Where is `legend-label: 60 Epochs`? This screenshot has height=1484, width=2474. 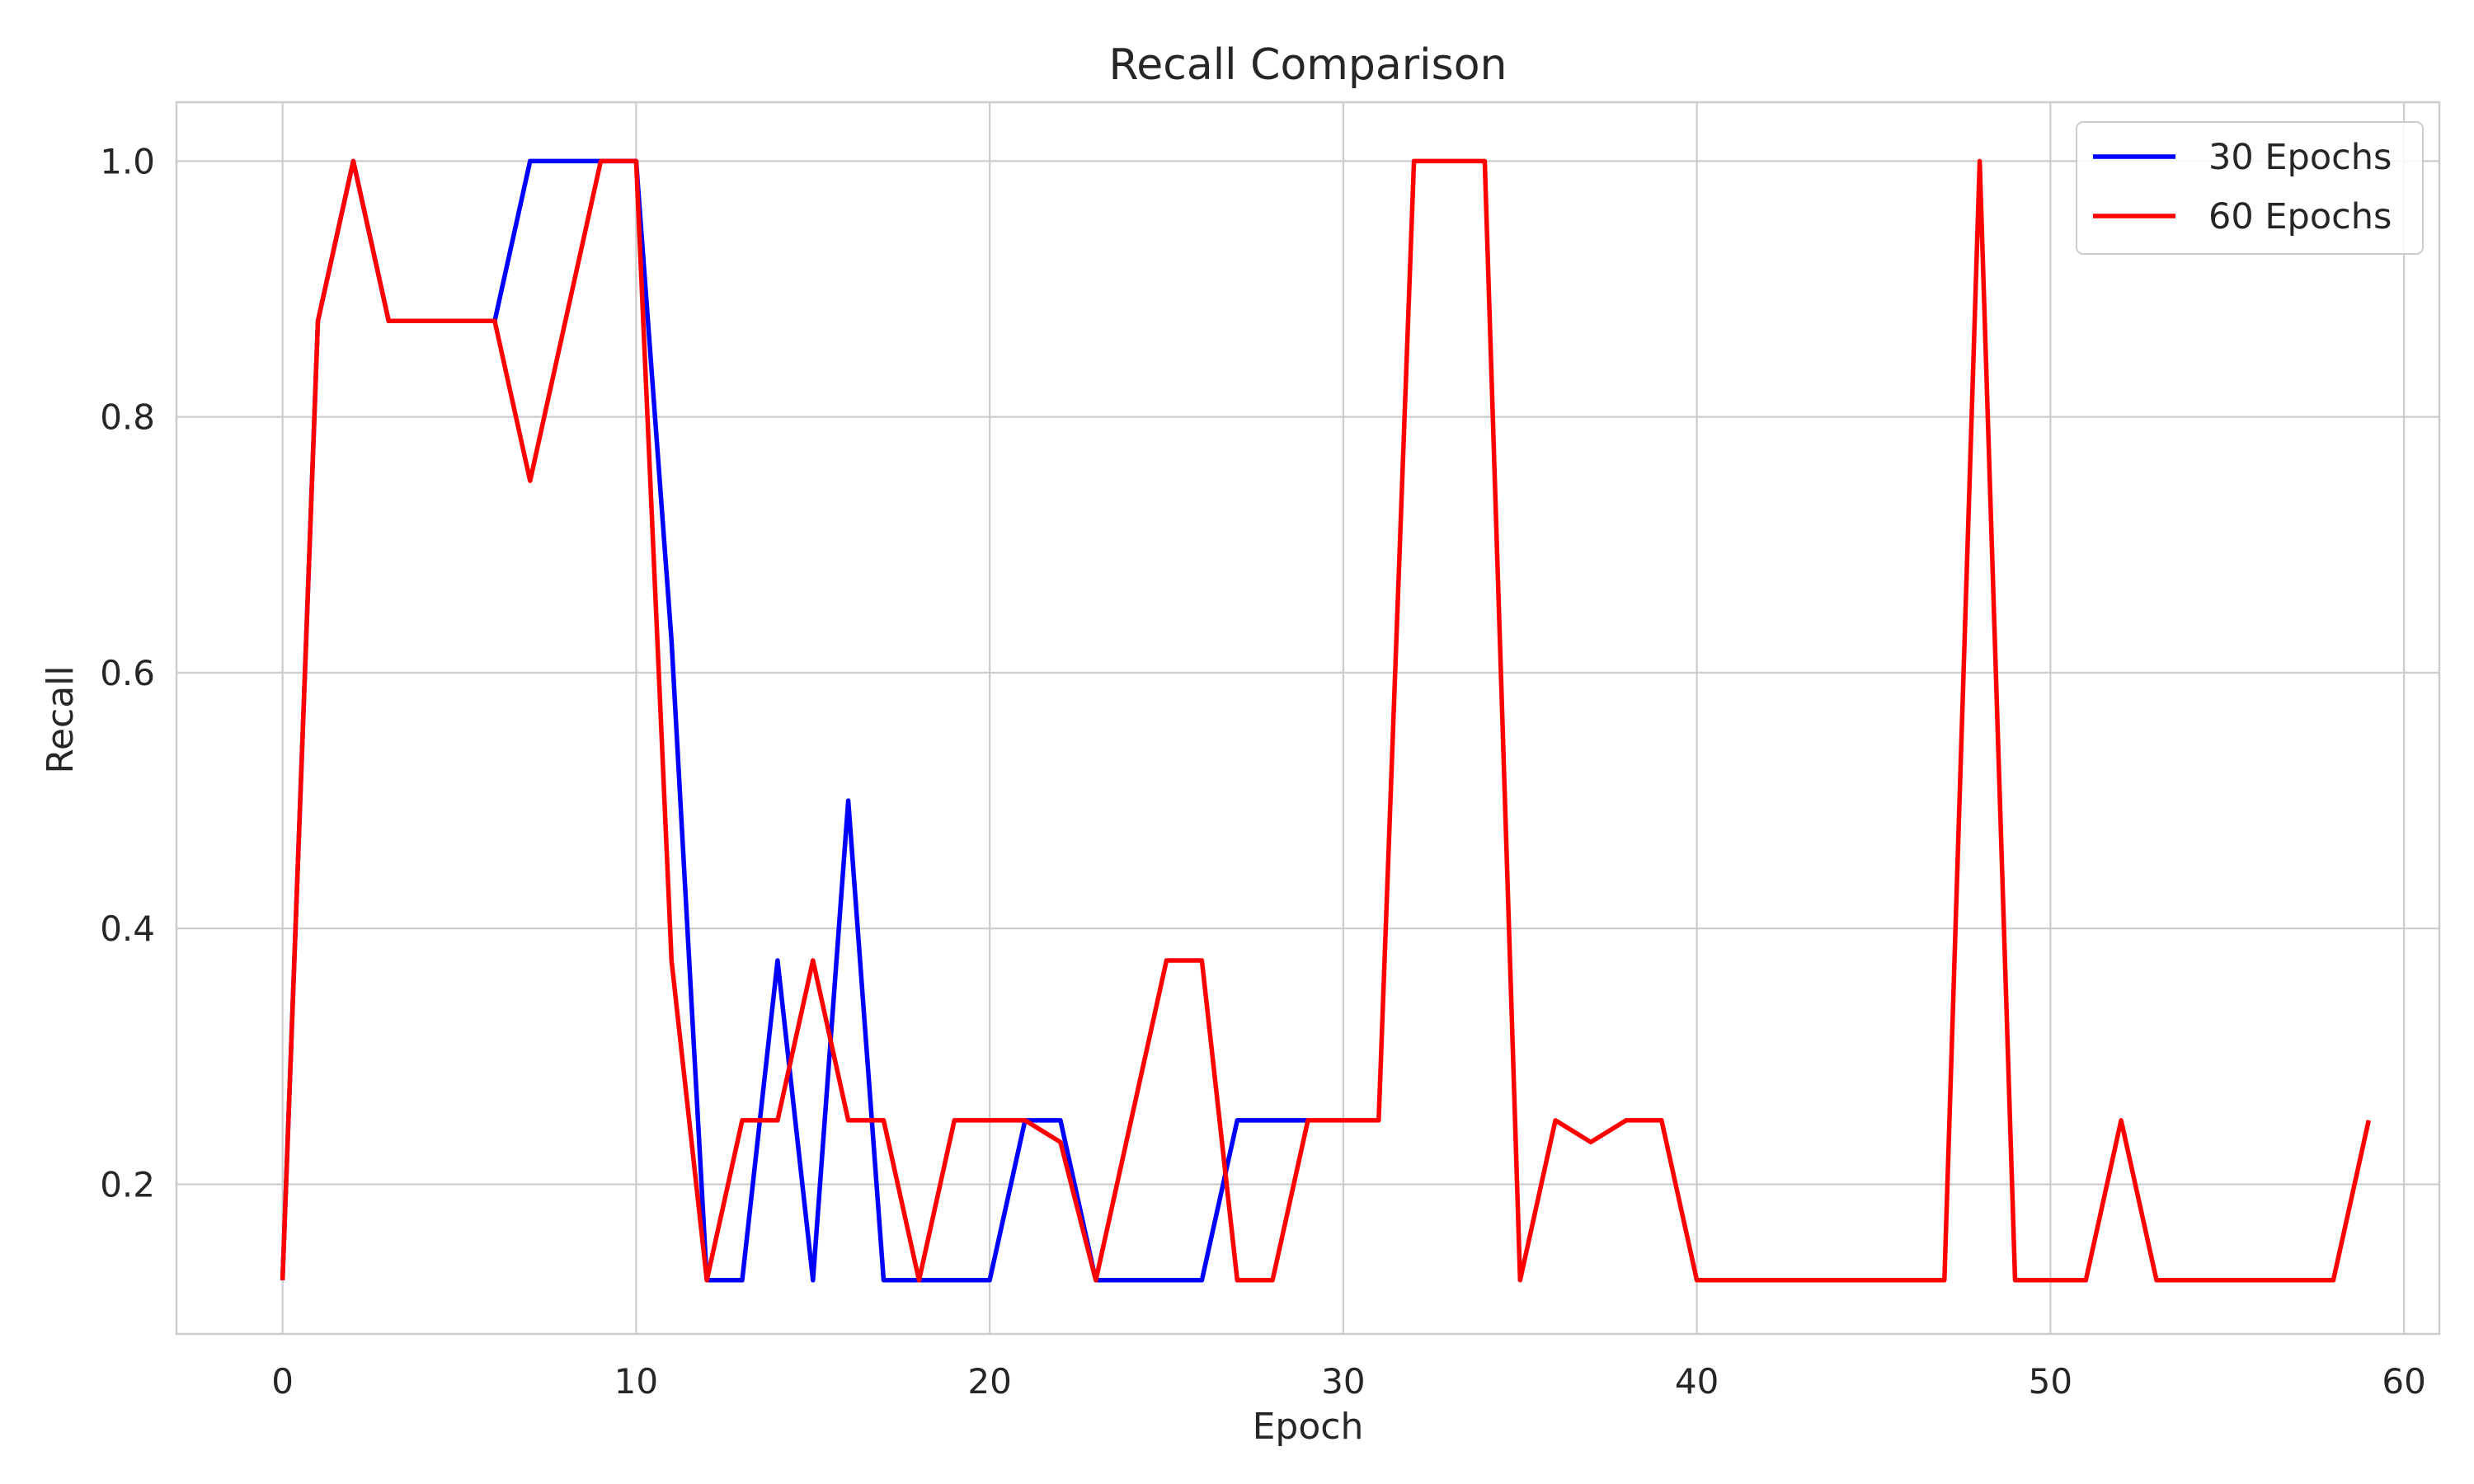 legend-label: 60 Epochs is located at coordinates (2300, 217).